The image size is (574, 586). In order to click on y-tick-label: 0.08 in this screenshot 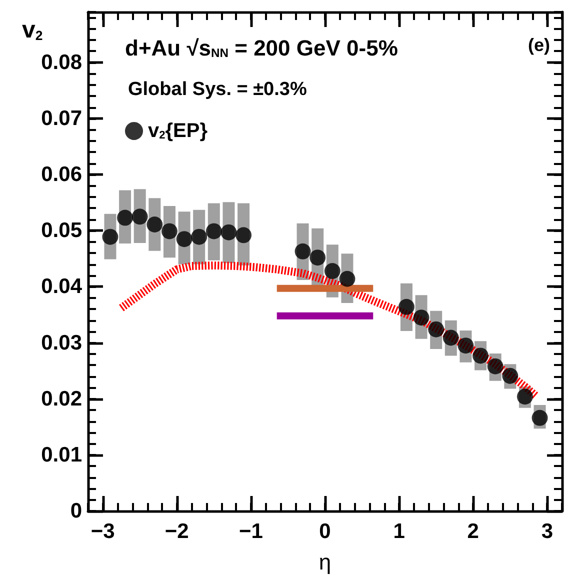, I will do `click(61, 62)`.